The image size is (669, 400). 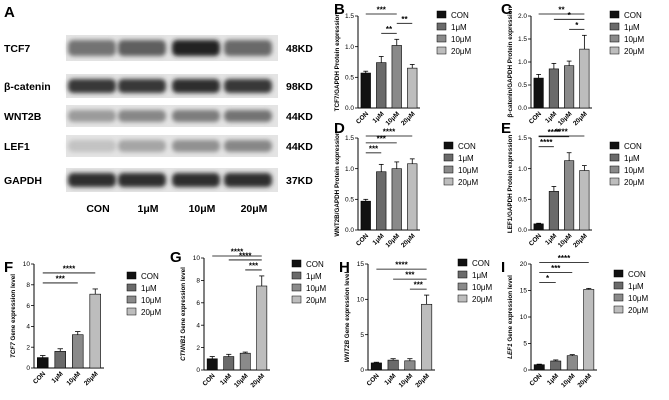 What do you see at coordinates (254, 209) in the screenshot?
I see `blot-lane-label: 20μM` at bounding box center [254, 209].